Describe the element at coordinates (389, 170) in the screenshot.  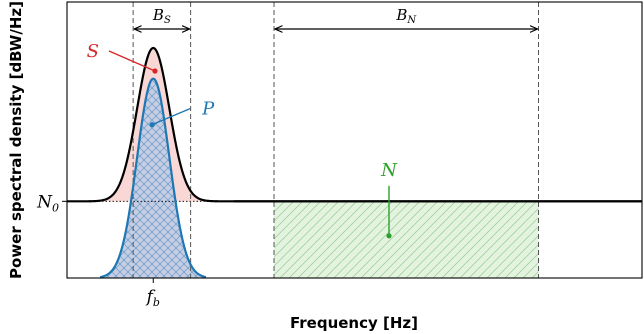
I see `annotation-label-n: N` at that location.